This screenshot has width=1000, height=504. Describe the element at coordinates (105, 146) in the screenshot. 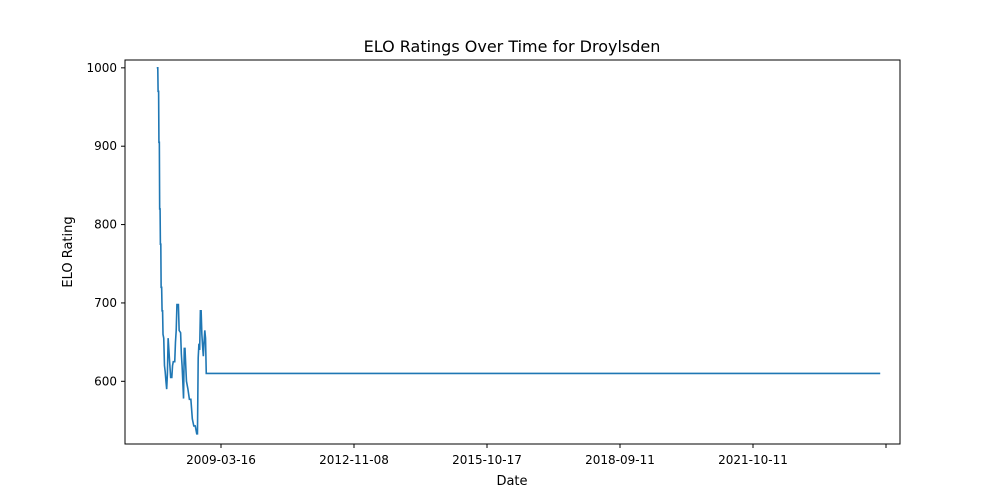

I see `y-tick-label: 900` at that location.